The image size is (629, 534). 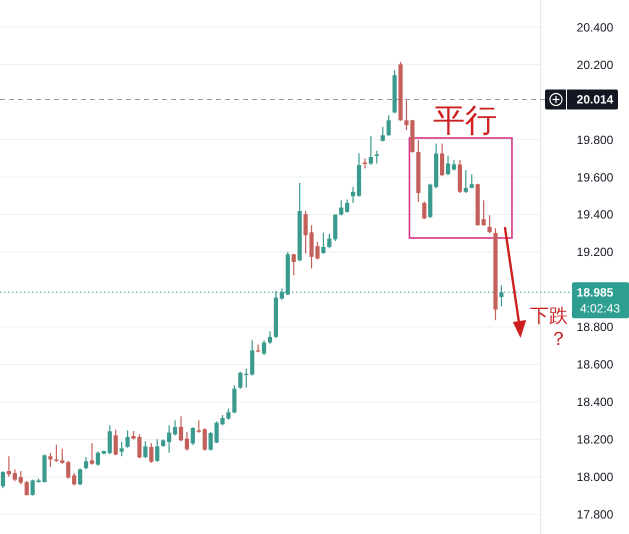 What do you see at coordinates (595, 439) in the screenshot?
I see `y-tick-label: 18.200` at bounding box center [595, 439].